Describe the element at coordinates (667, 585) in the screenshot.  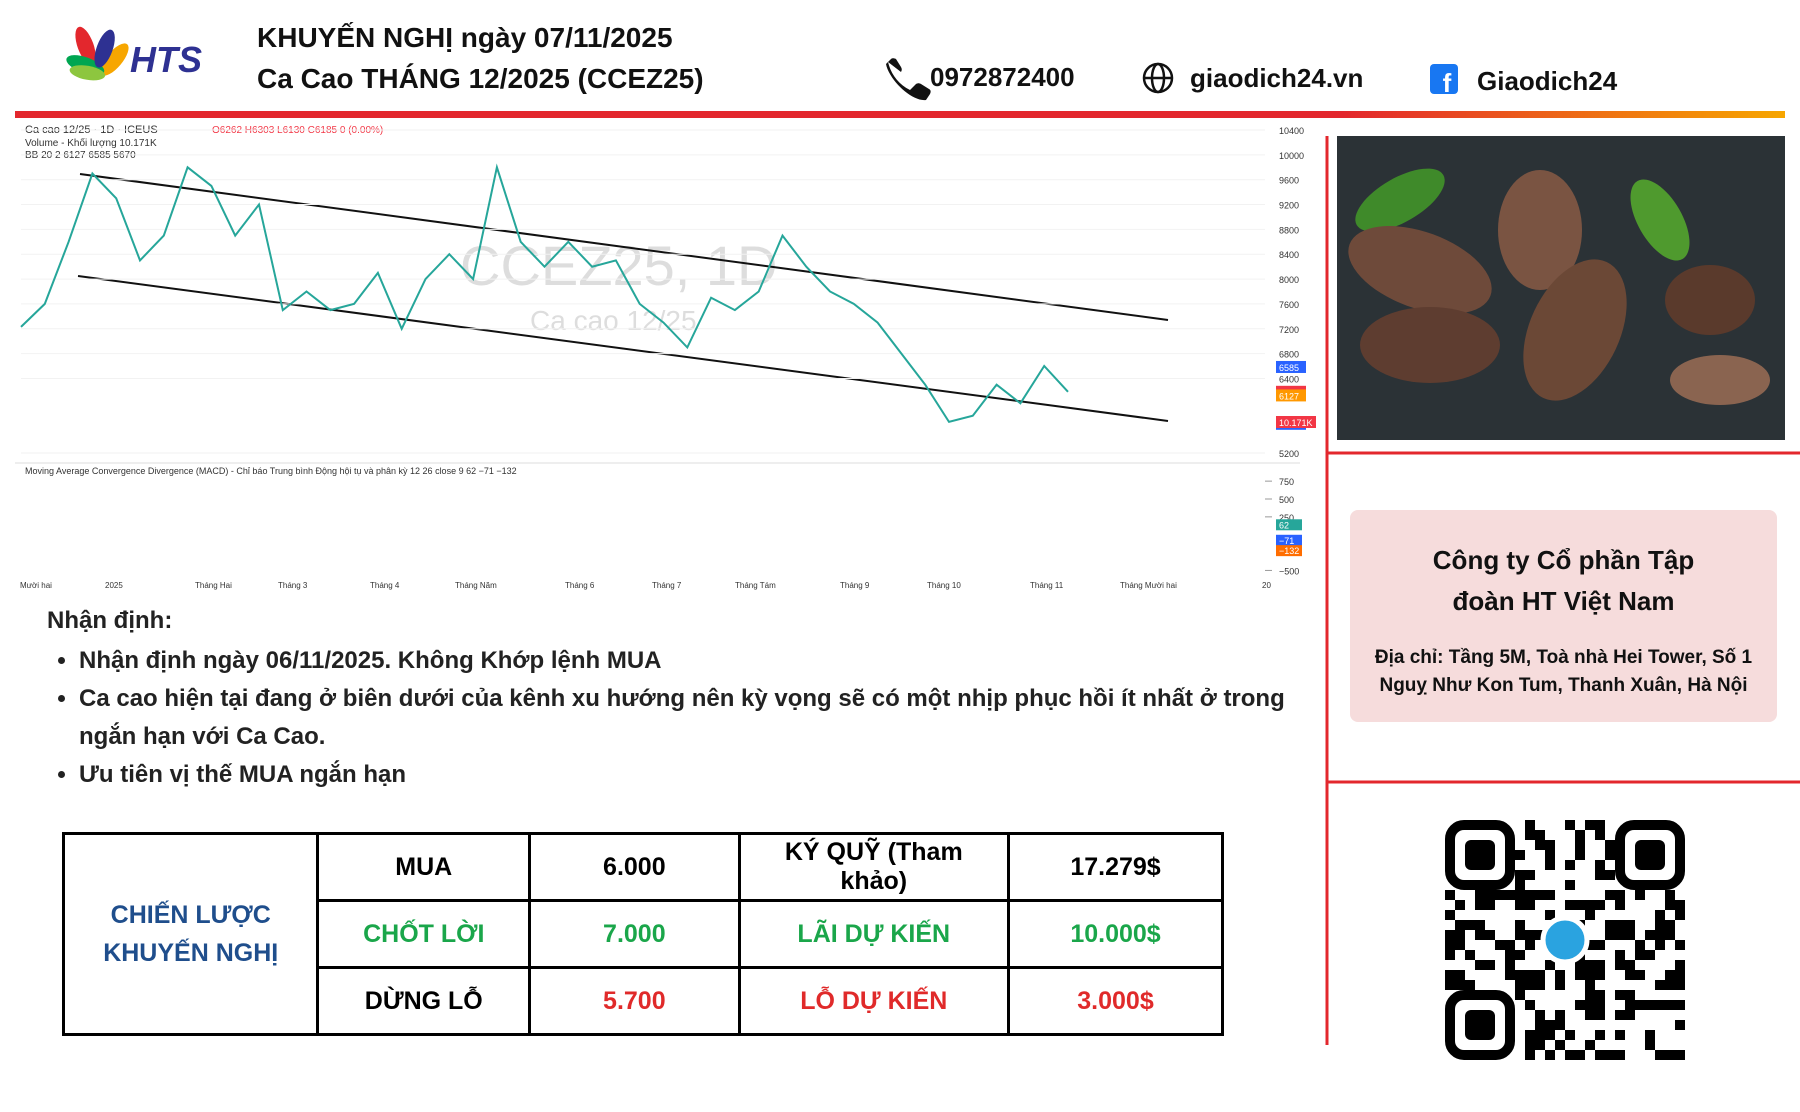
I see `x-tick-label: Tháng 7` at that location.